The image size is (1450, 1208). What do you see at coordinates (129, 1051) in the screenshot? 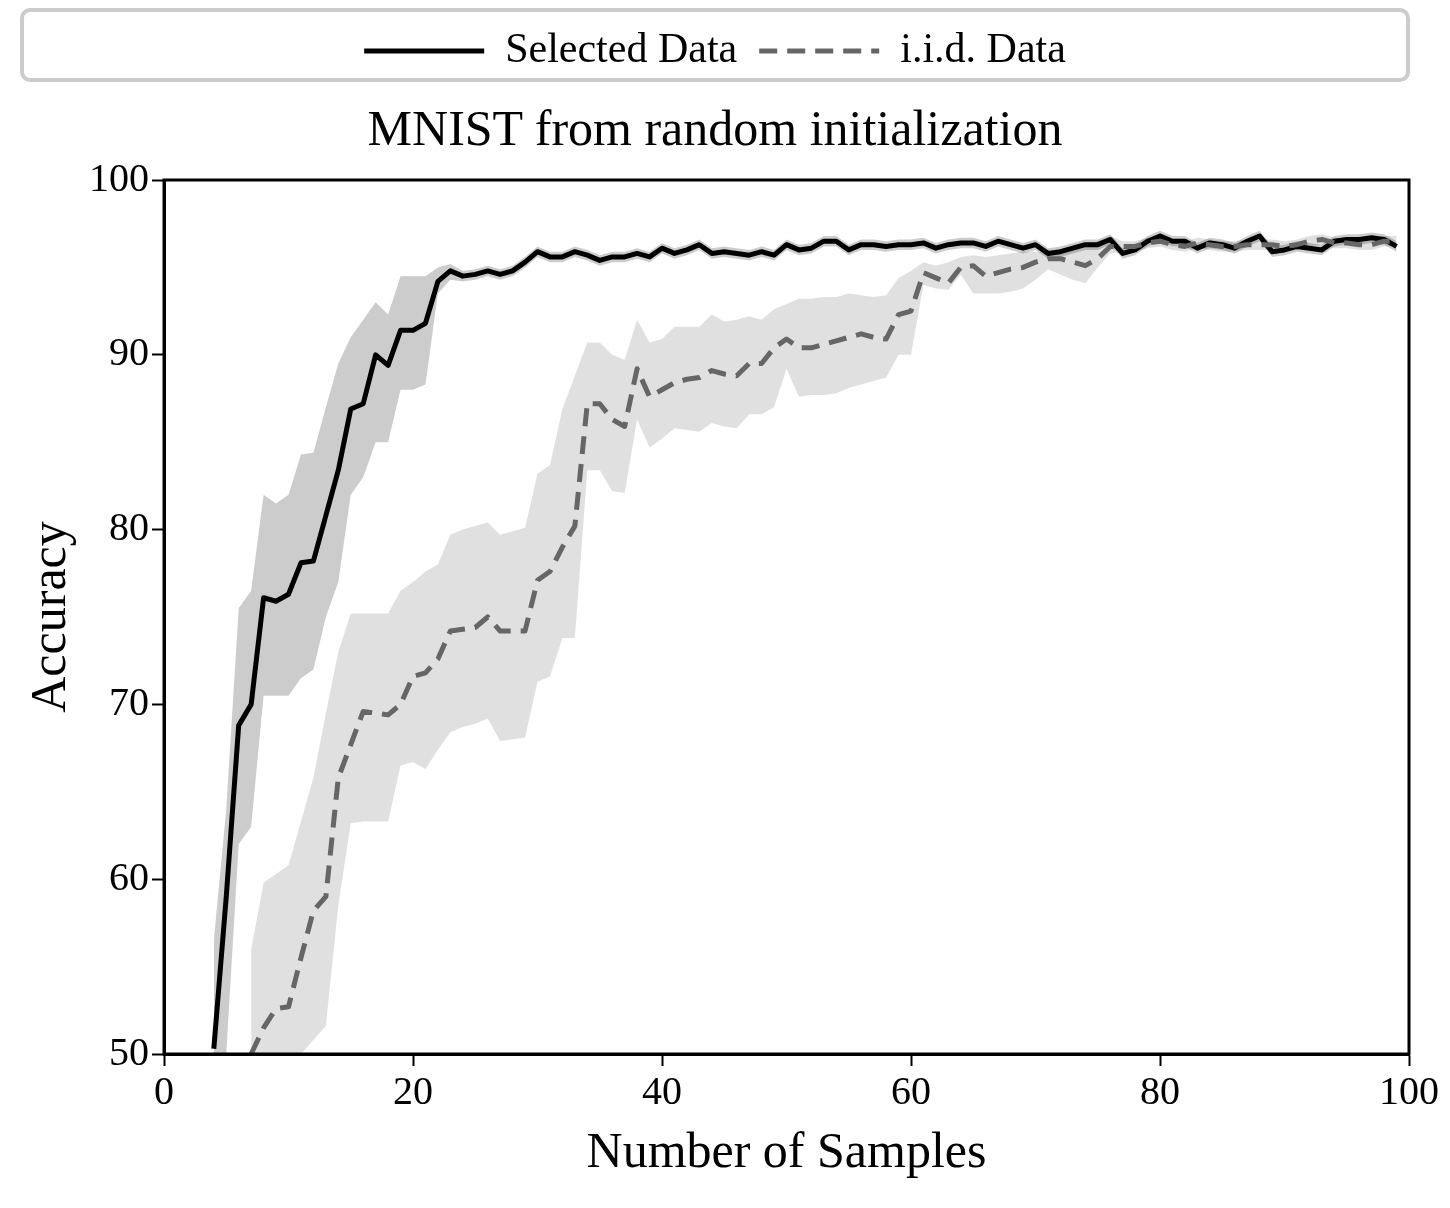
I see `y-tick-label: 50` at bounding box center [129, 1051].